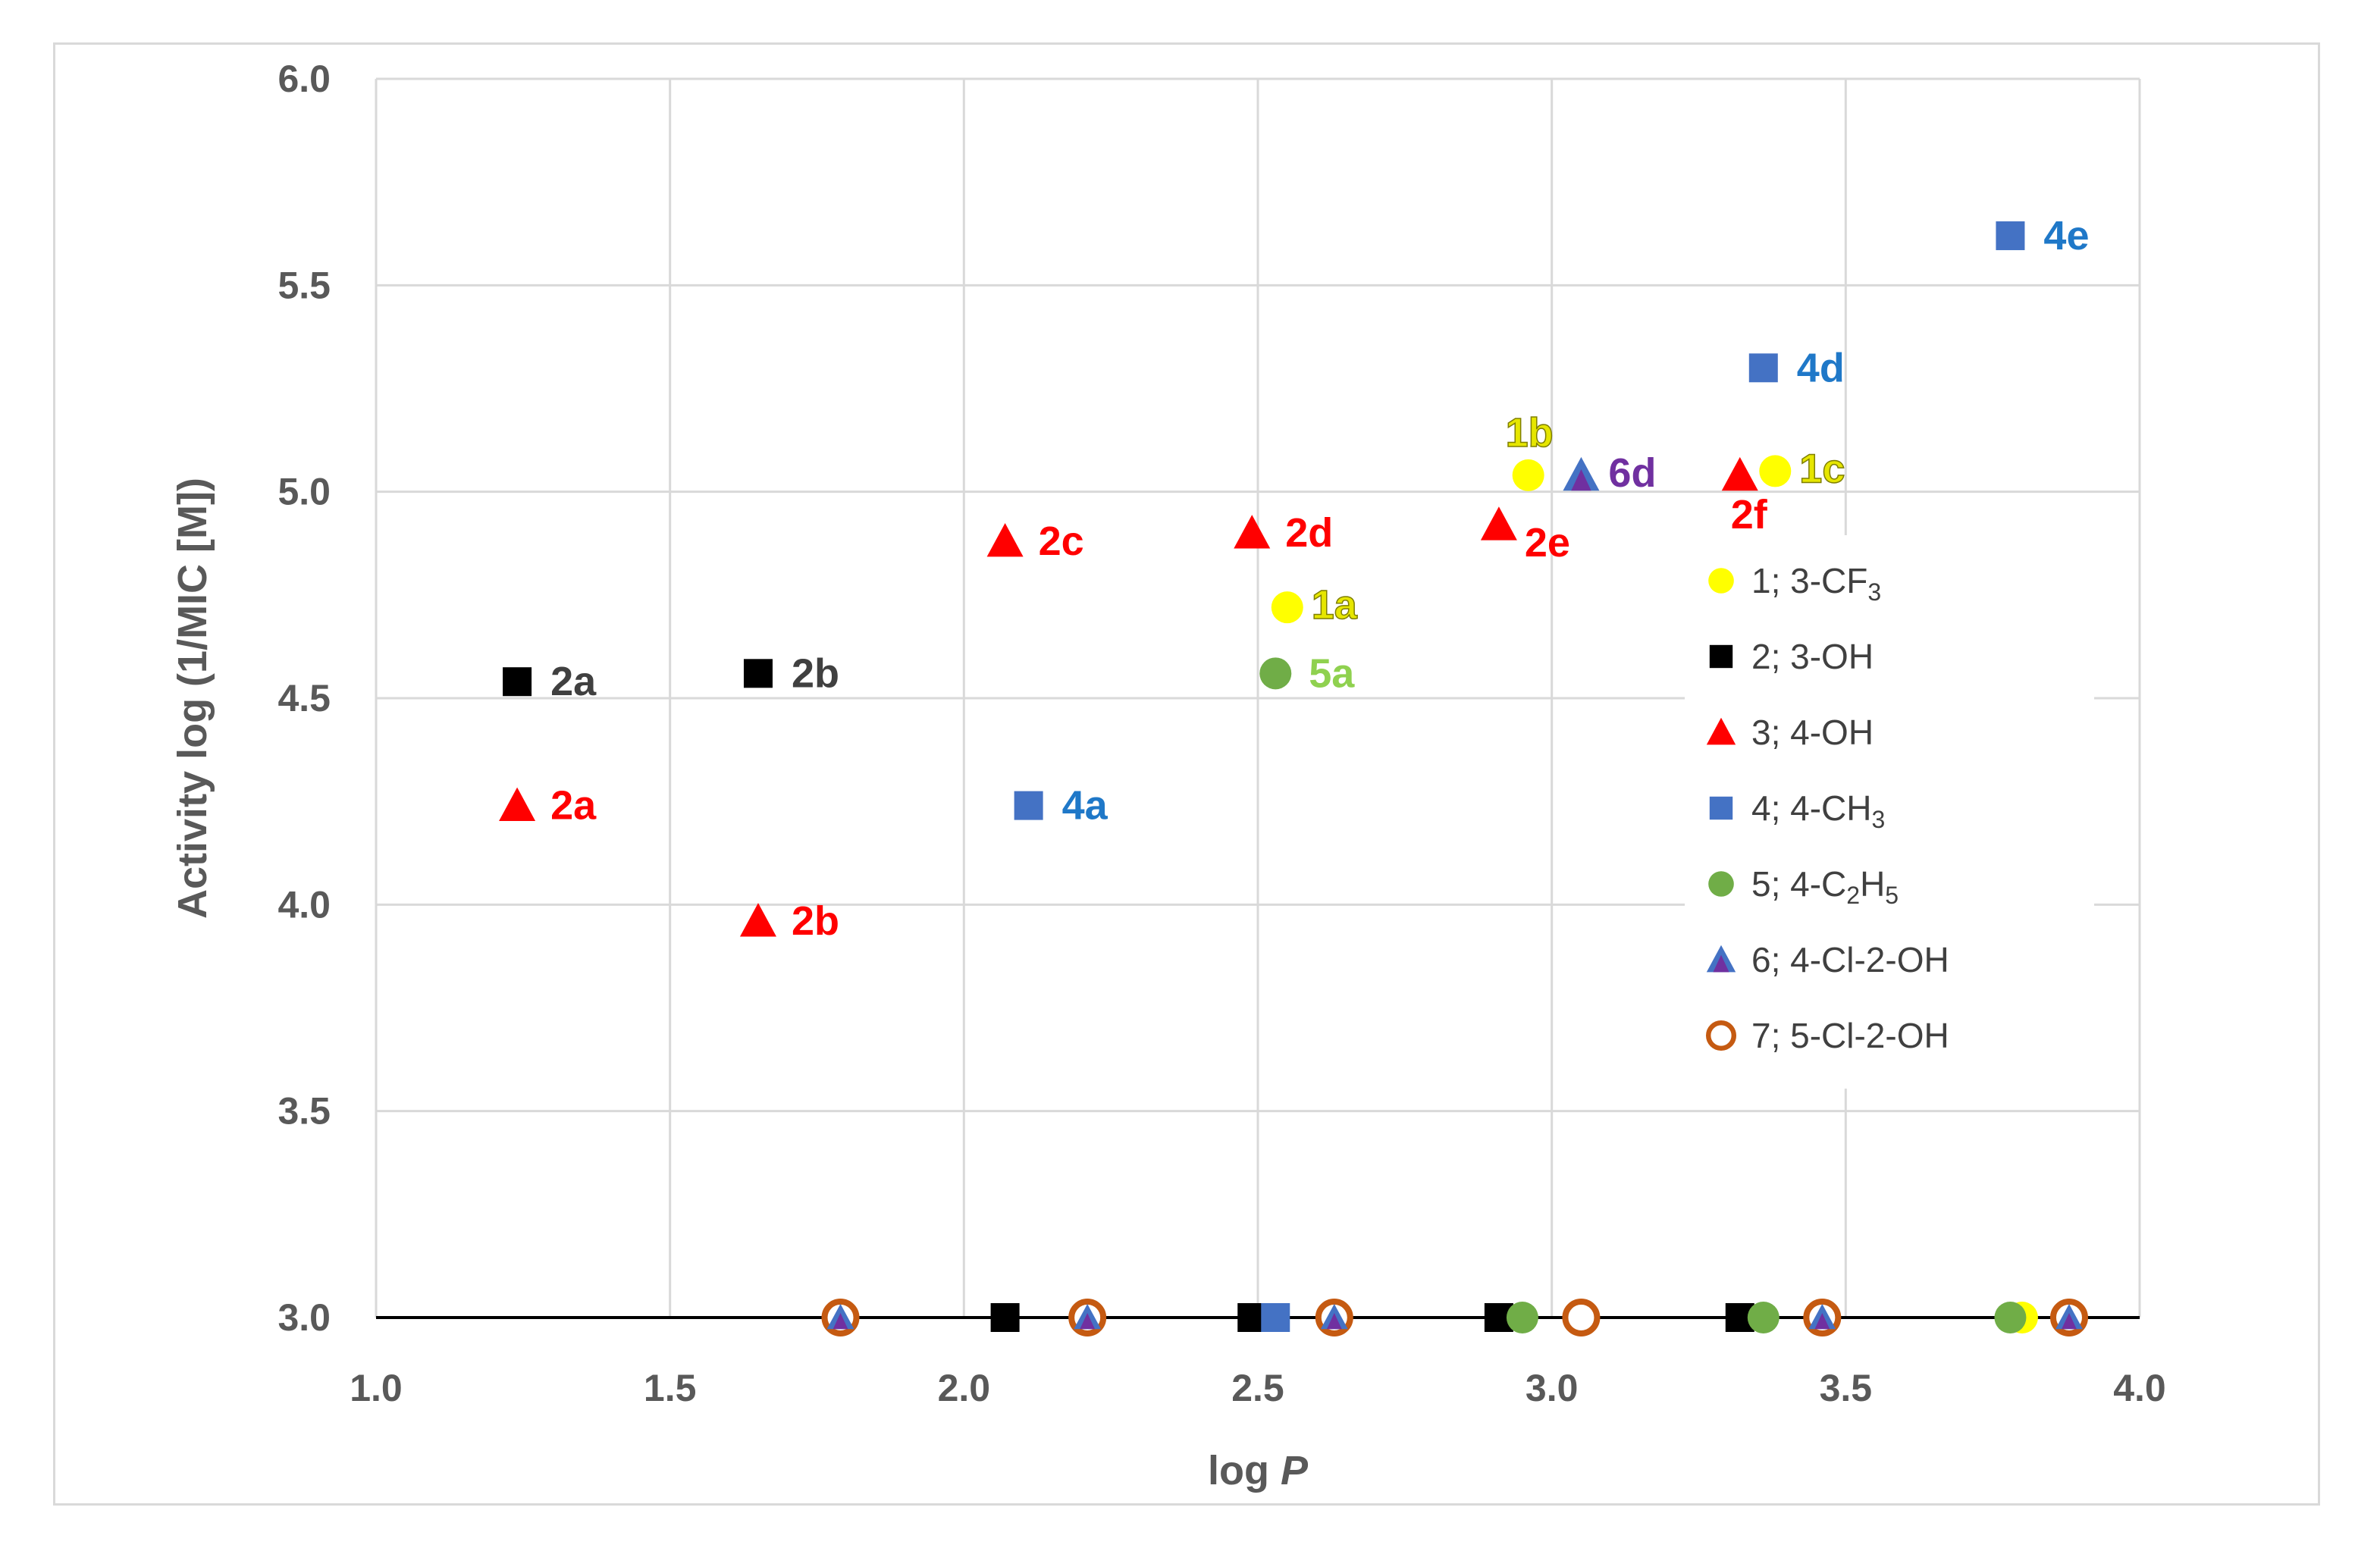  I want to click on legend-box, so click(1889, 812).